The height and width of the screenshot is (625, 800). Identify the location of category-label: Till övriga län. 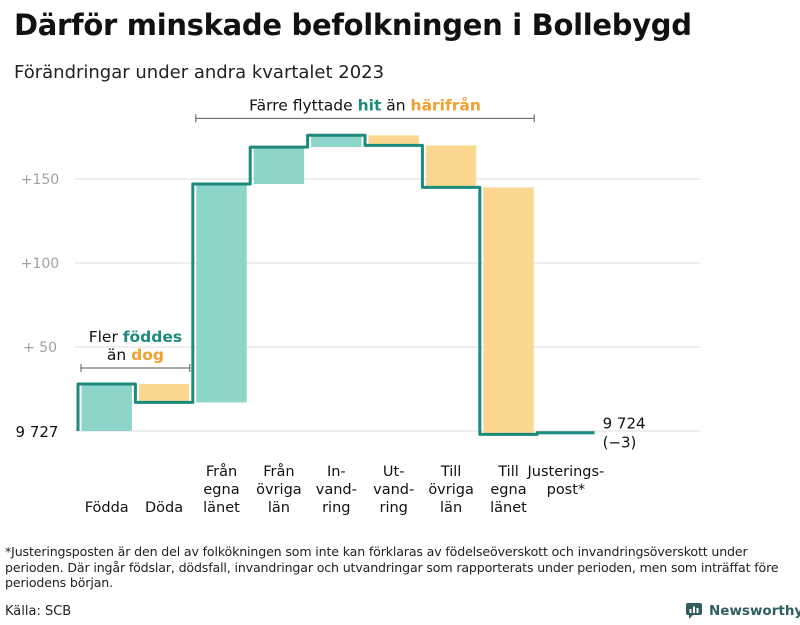
(451, 490).